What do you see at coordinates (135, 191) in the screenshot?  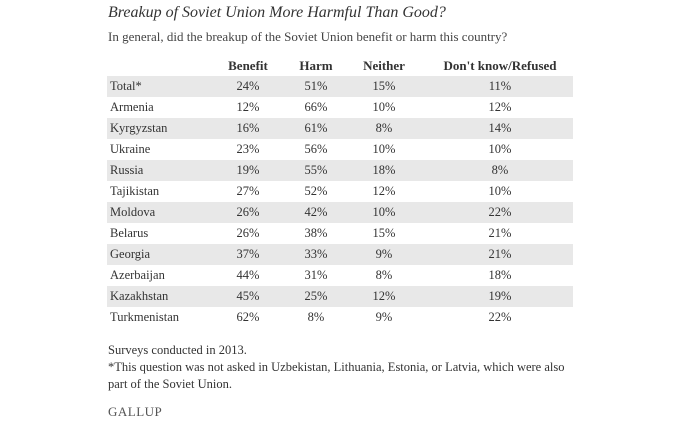 I see `row-label: Tajikistan` at bounding box center [135, 191].